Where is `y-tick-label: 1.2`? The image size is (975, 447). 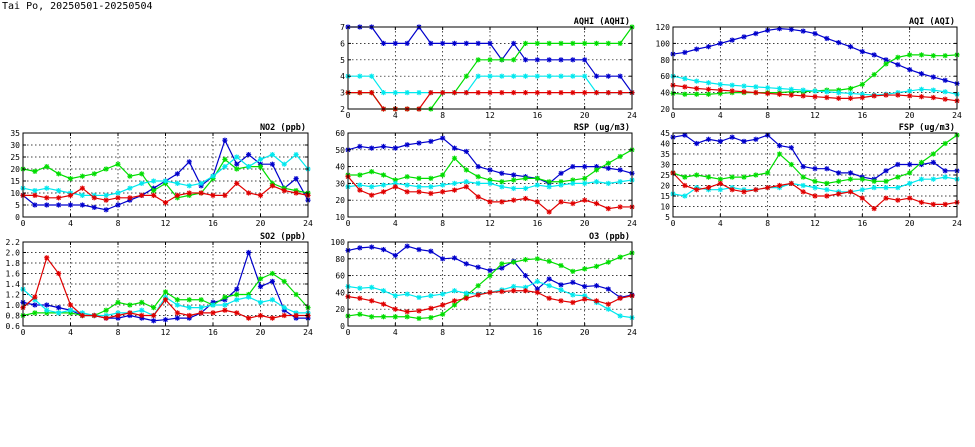 y-tick-label: 1.2 is located at coordinates (13, 295).